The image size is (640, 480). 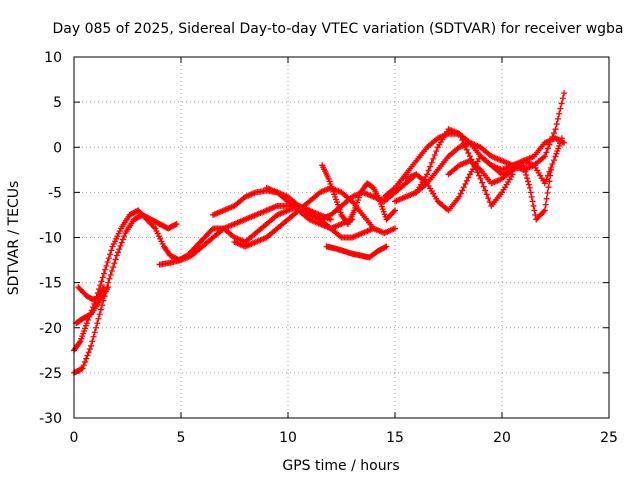 I want to click on y-axis-label: SDTVAR / TECUs, so click(x=14, y=238).